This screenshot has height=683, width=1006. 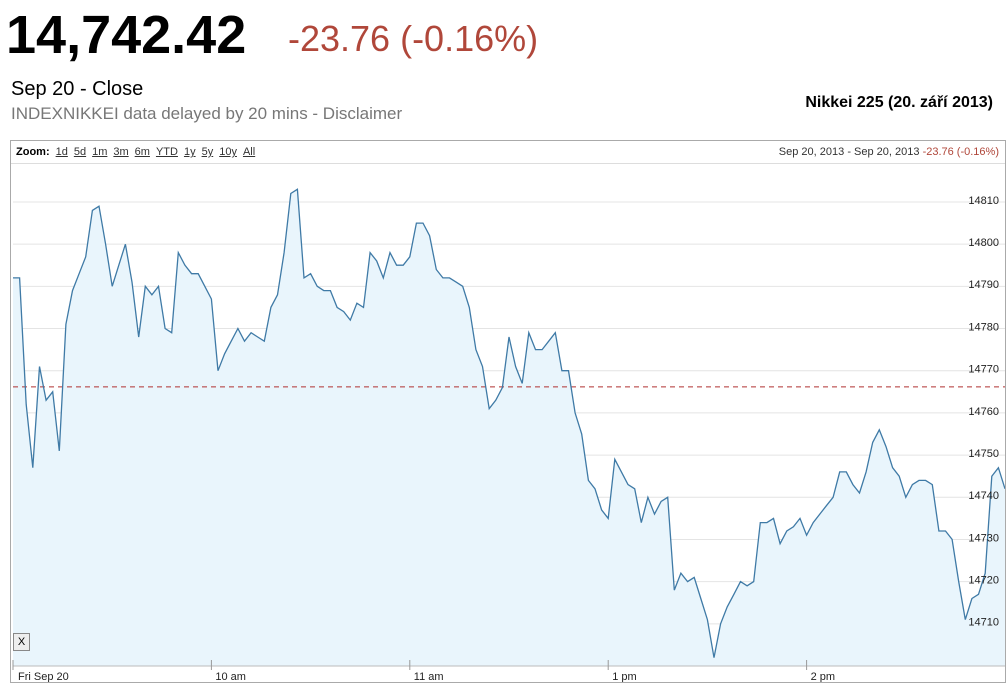 What do you see at coordinates (228, 152) in the screenshot?
I see `zoom-link: 10y` at bounding box center [228, 152].